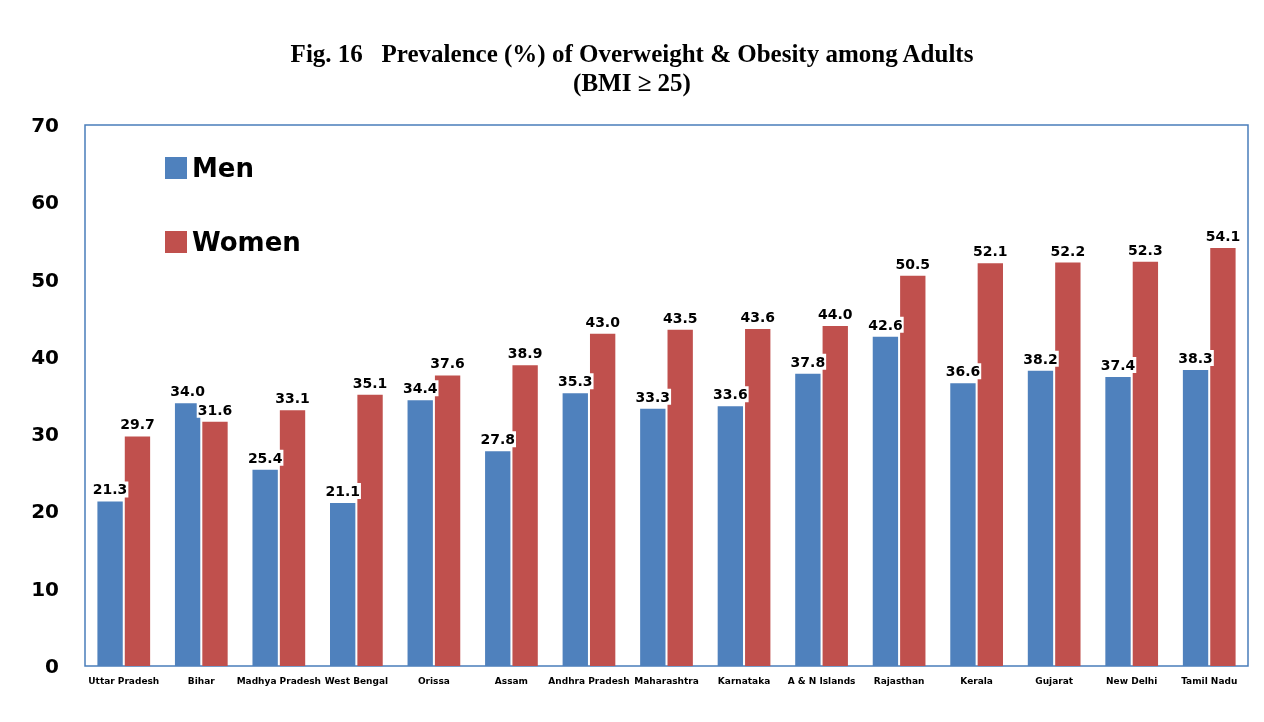 This screenshot has height=722, width=1264. Describe the element at coordinates (666, 680) in the screenshot. I see `x-tick-label: Maharashtra` at that location.